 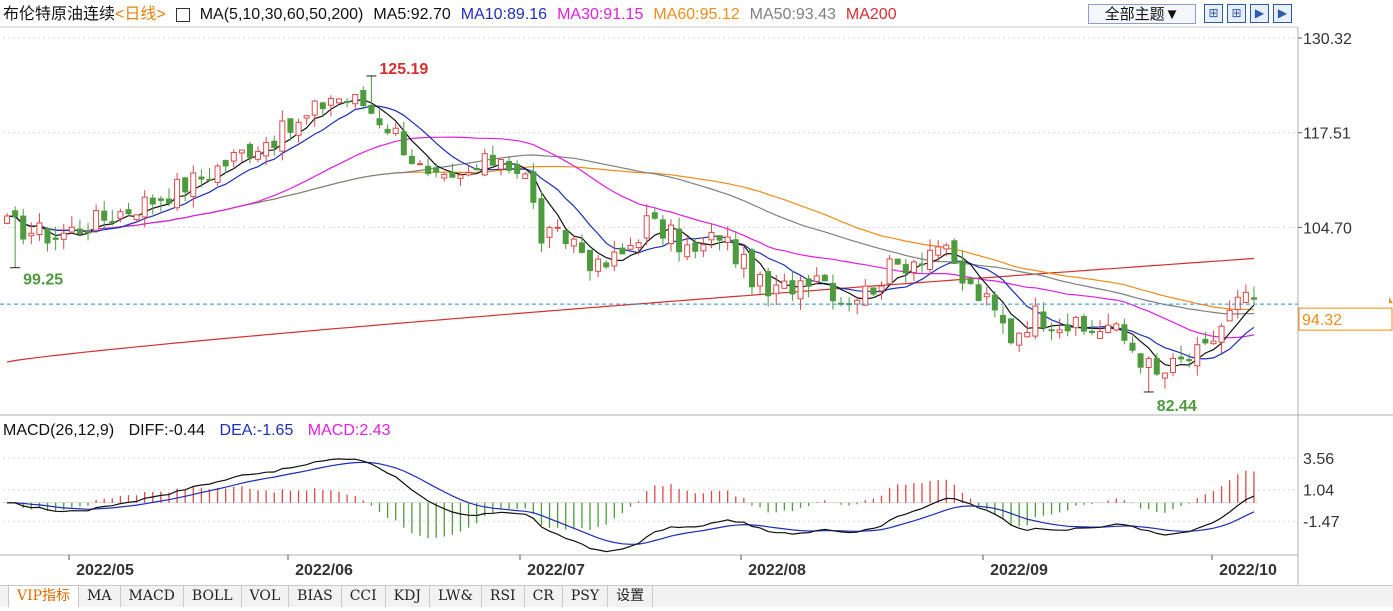 I want to click on time-tick-label: 2022/09, so click(x=1019, y=570).